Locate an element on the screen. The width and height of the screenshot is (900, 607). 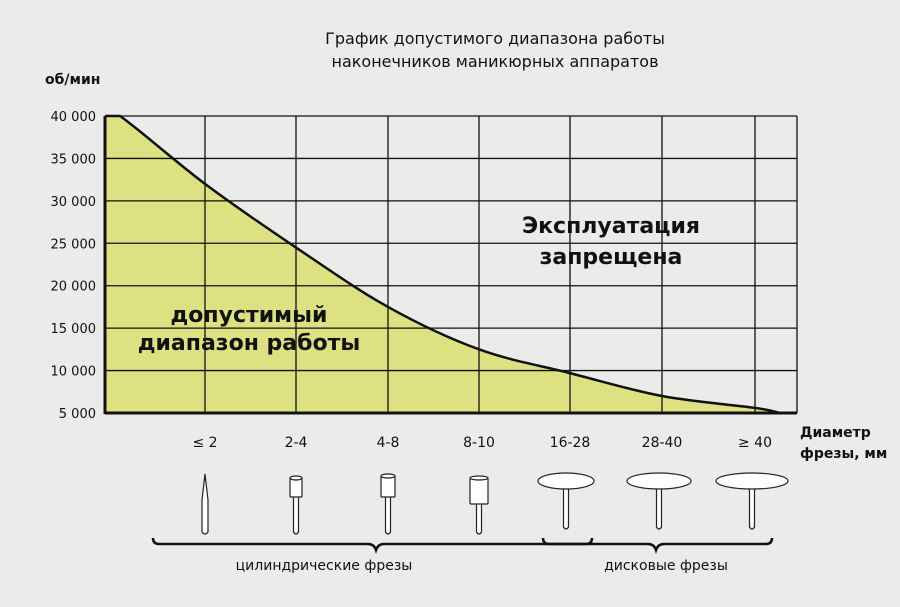
chart-title-line-1: График допустимого диапазона работы is located at coordinates (495, 38).